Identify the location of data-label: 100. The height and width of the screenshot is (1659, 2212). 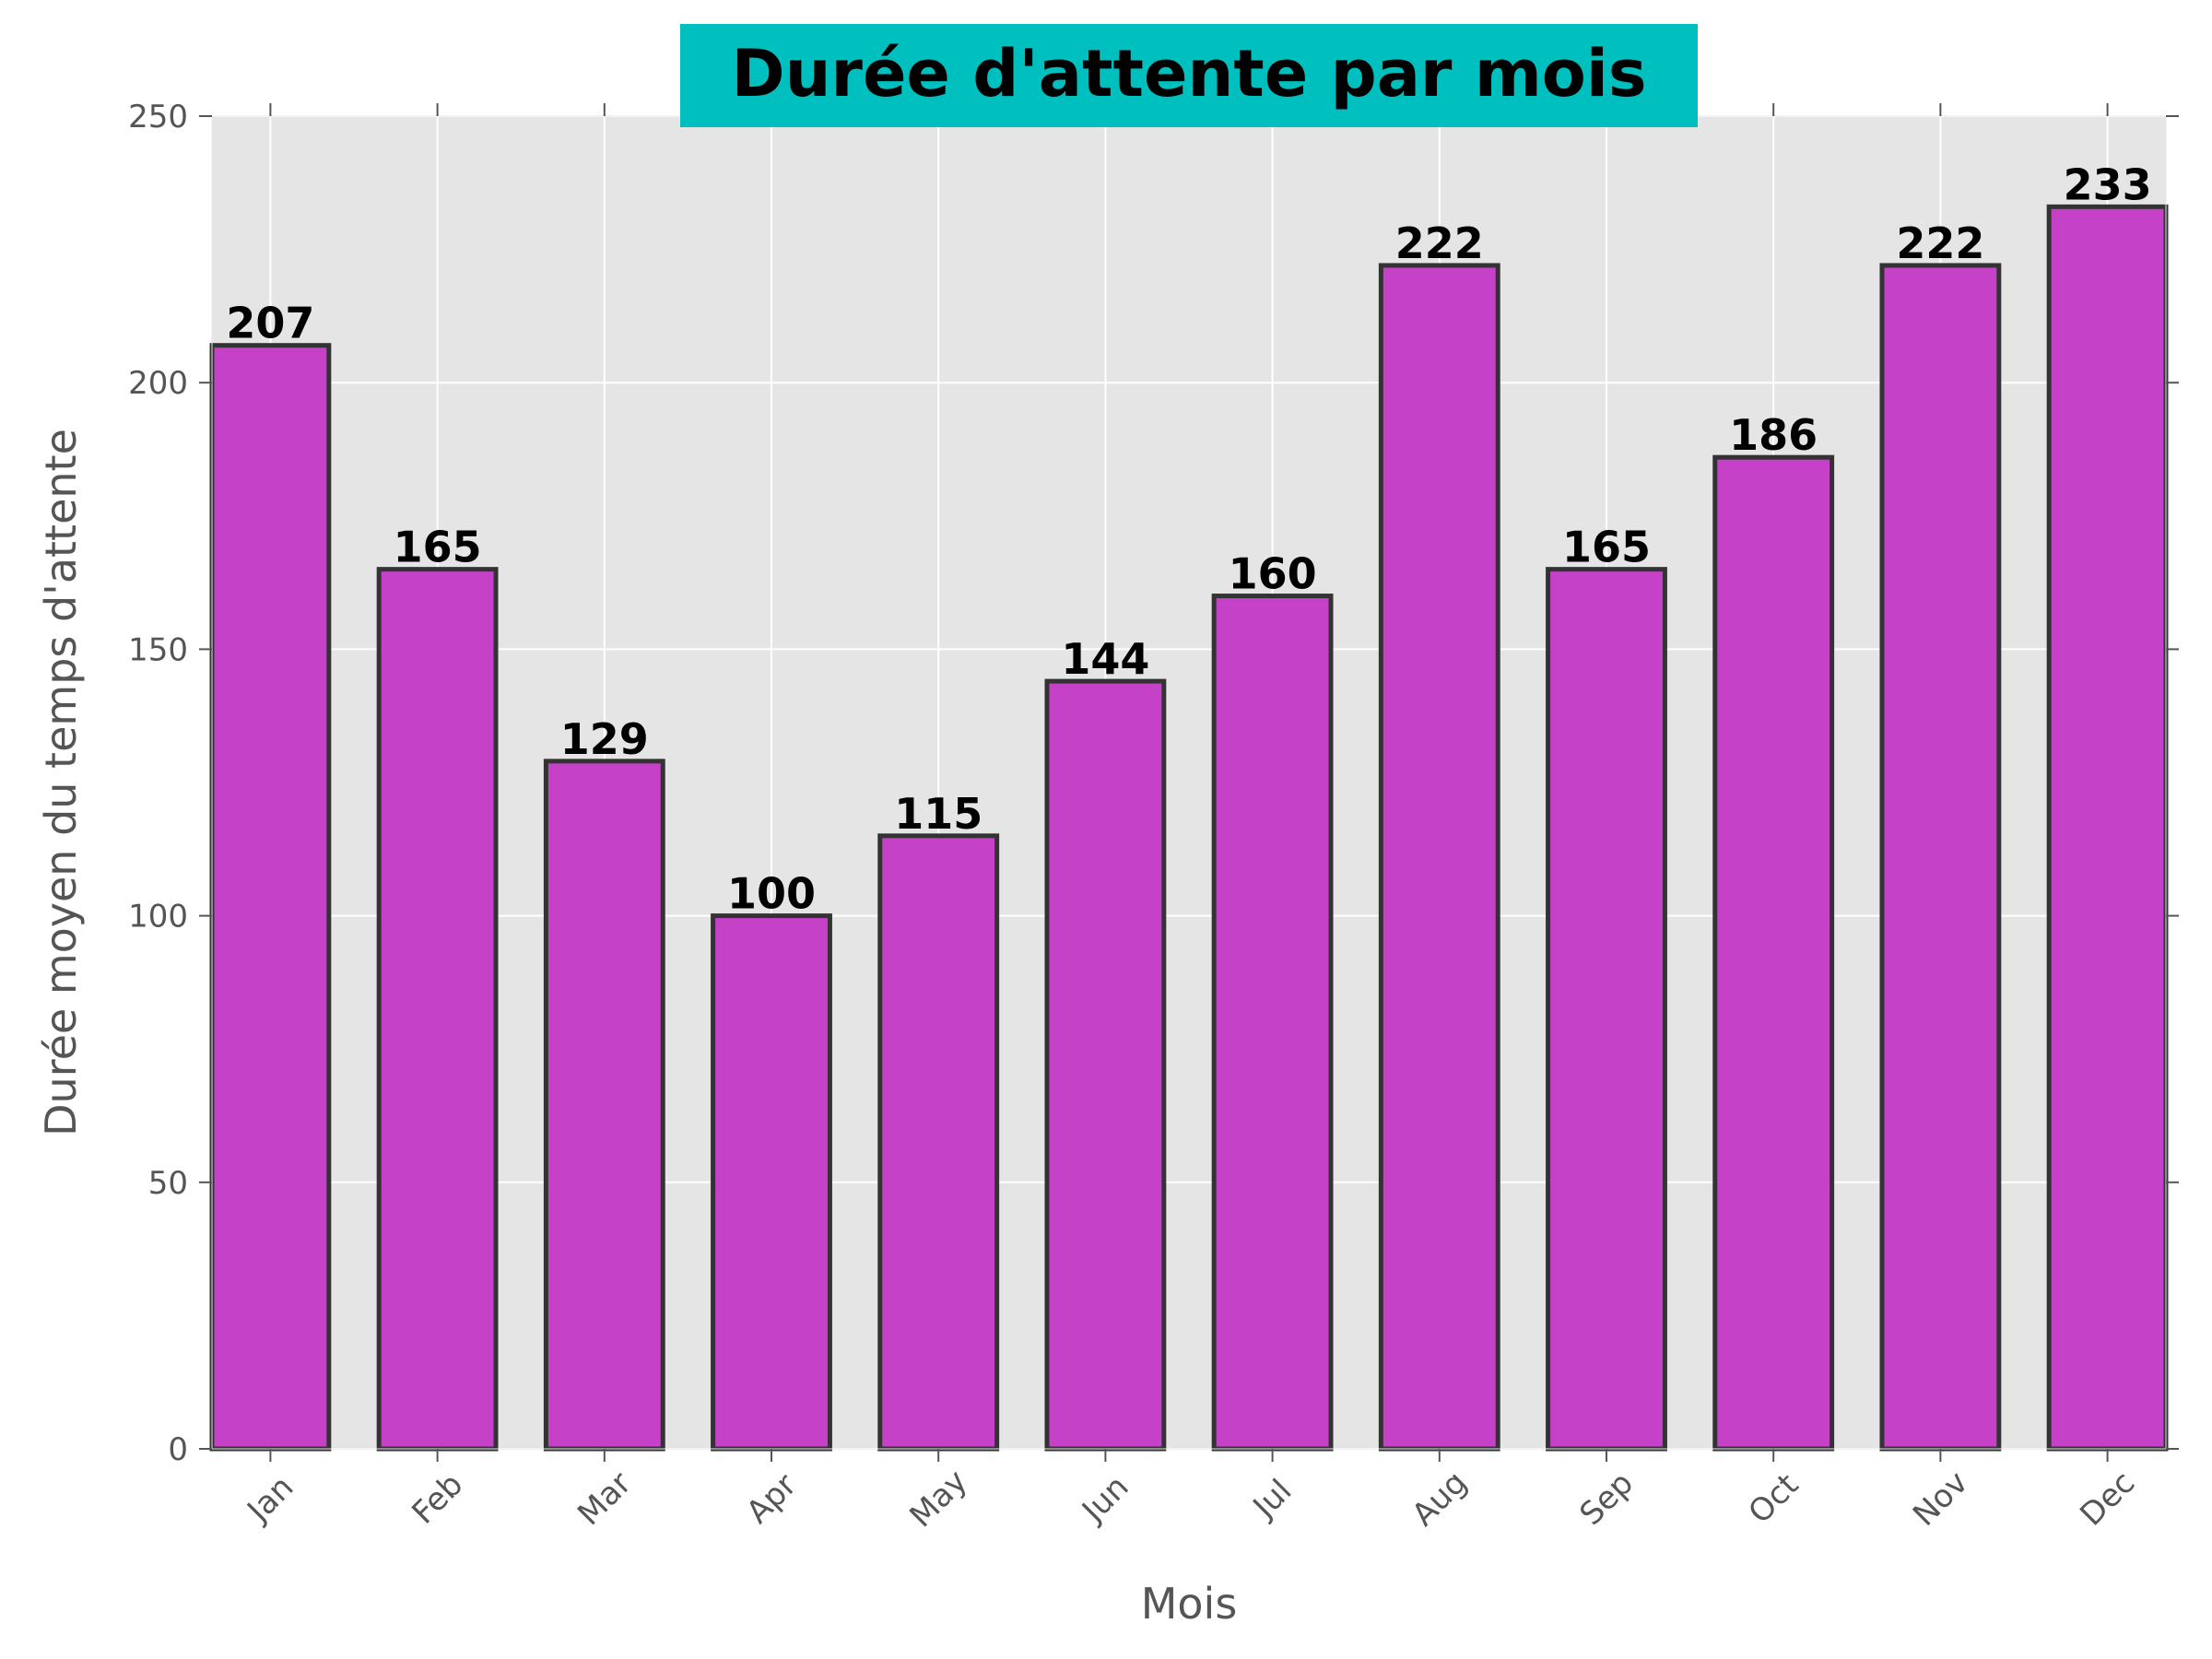
(771, 894).